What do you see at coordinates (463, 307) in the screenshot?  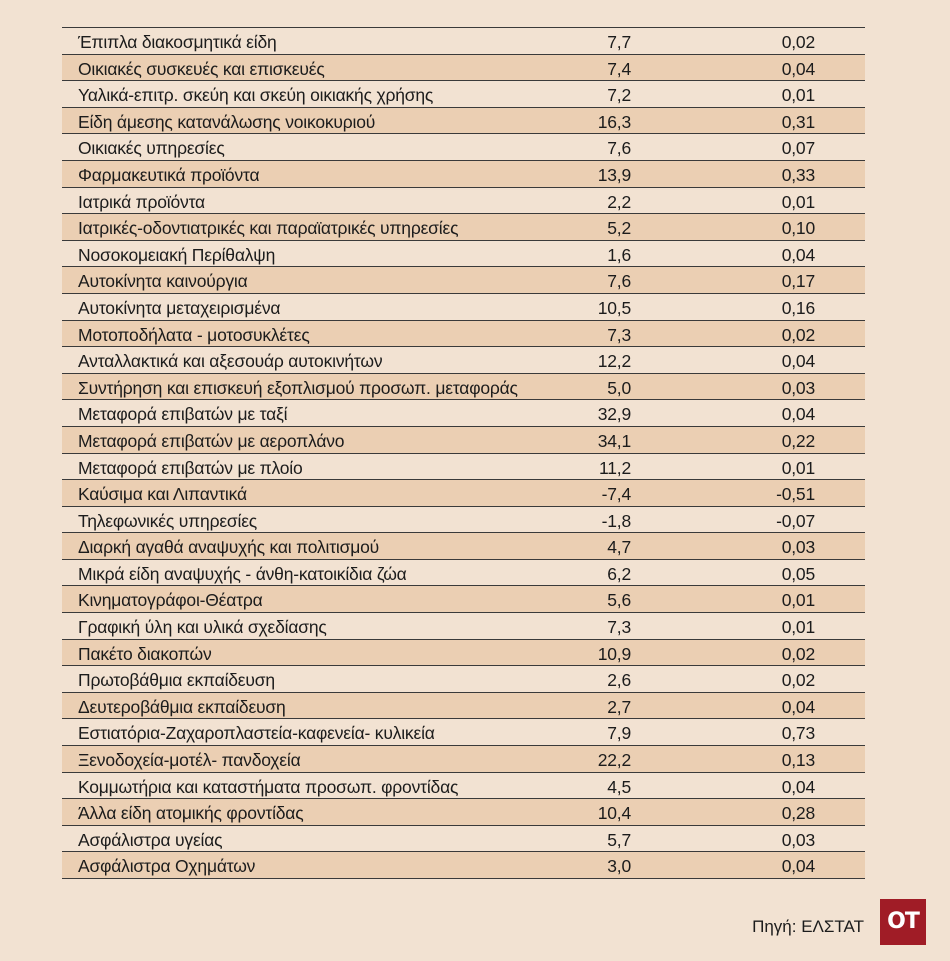 I see `table-row: Αυτοκίνητα μεταχειρισμένα 10,5 0,16` at bounding box center [463, 307].